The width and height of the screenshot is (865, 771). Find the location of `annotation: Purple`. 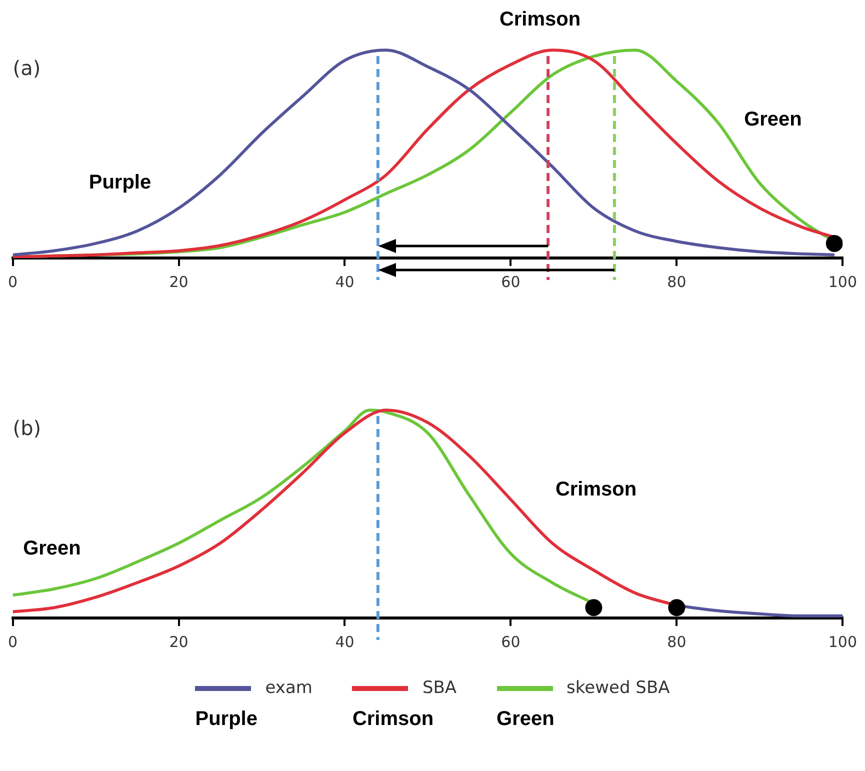

annotation: Purple is located at coordinates (120, 183).